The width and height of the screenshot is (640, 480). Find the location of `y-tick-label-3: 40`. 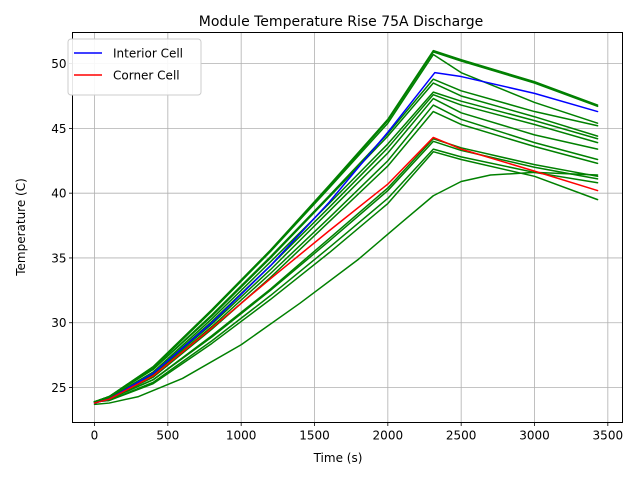

y-tick-label-3: 40 is located at coordinates (58, 194).